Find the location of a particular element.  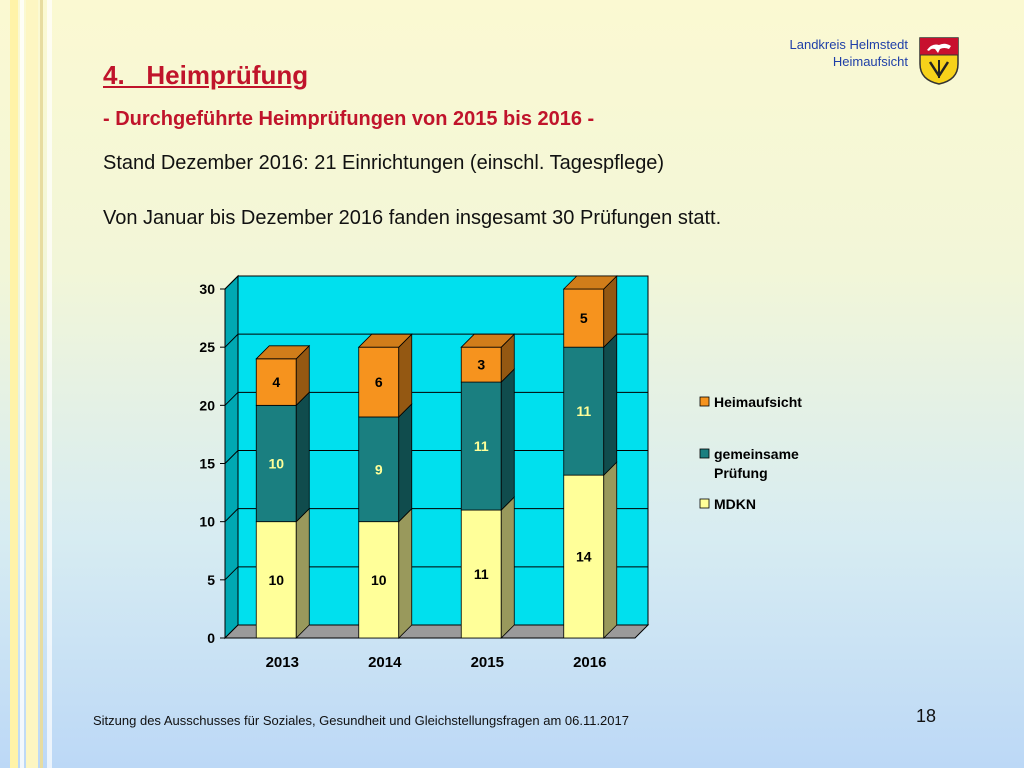

x-tick-label: 2014 is located at coordinates (385, 662).